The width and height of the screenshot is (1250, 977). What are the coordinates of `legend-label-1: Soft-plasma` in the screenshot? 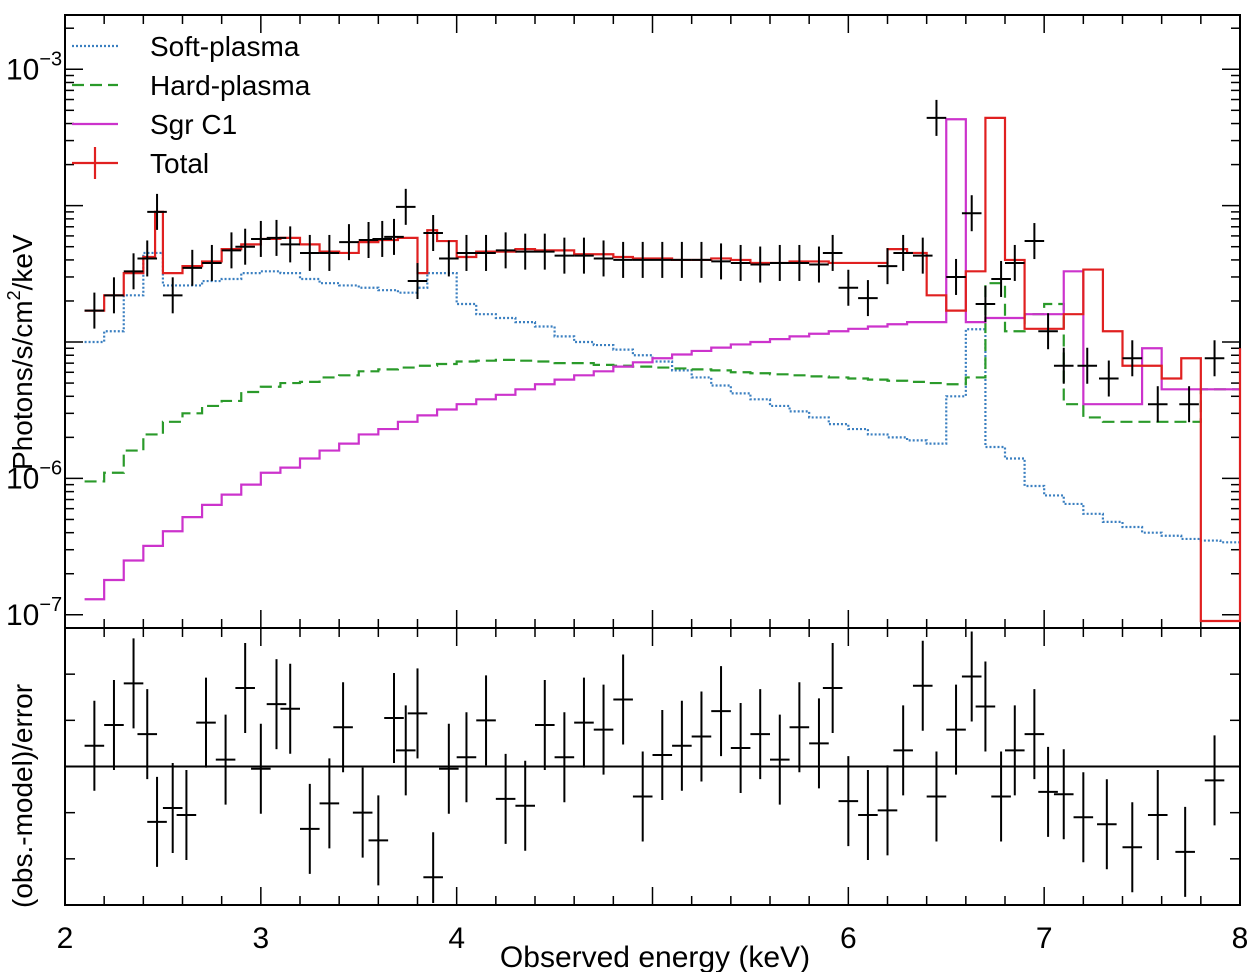 It's located at (225, 46).